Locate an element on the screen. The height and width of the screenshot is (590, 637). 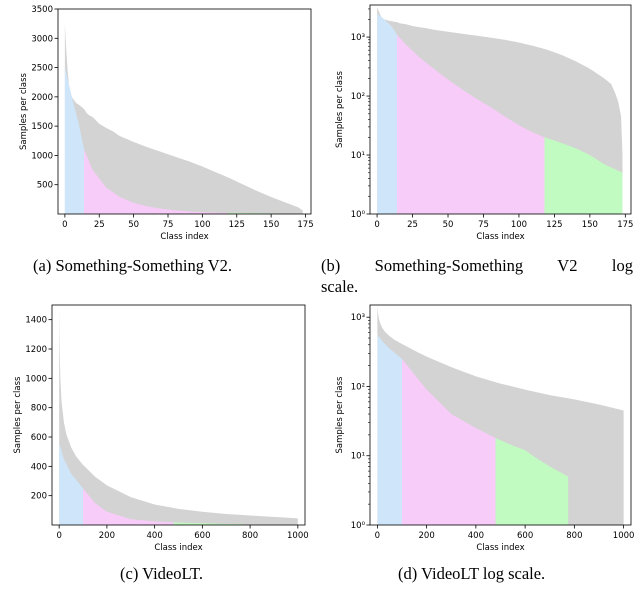
y-tick-label: 800 is located at coordinates (39, 409).